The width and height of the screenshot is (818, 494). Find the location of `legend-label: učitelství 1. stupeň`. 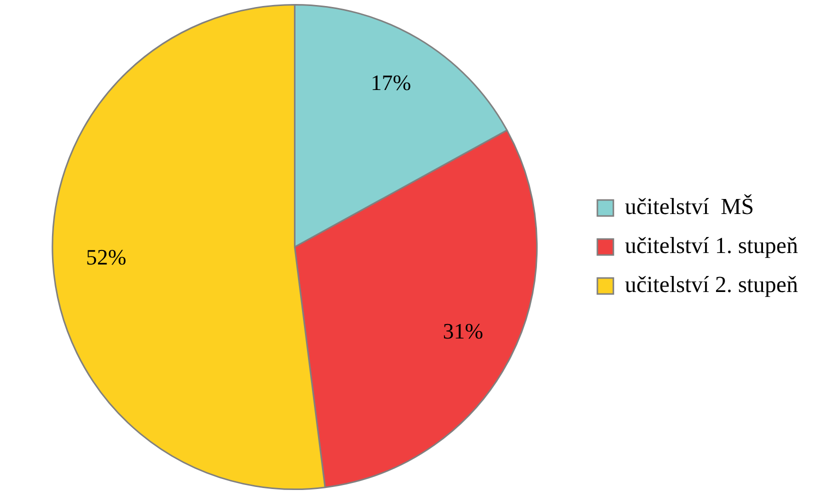

legend-label: učitelství 1. stupeň is located at coordinates (711, 245).